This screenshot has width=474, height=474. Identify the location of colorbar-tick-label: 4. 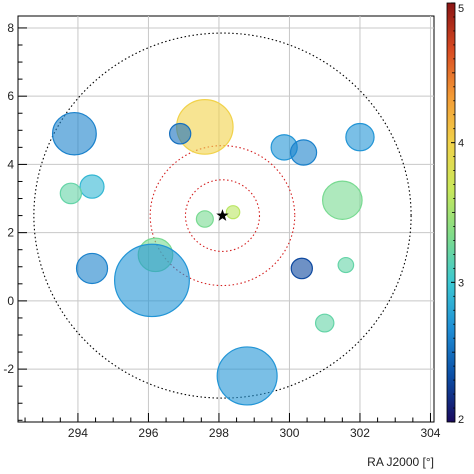
(461, 144).